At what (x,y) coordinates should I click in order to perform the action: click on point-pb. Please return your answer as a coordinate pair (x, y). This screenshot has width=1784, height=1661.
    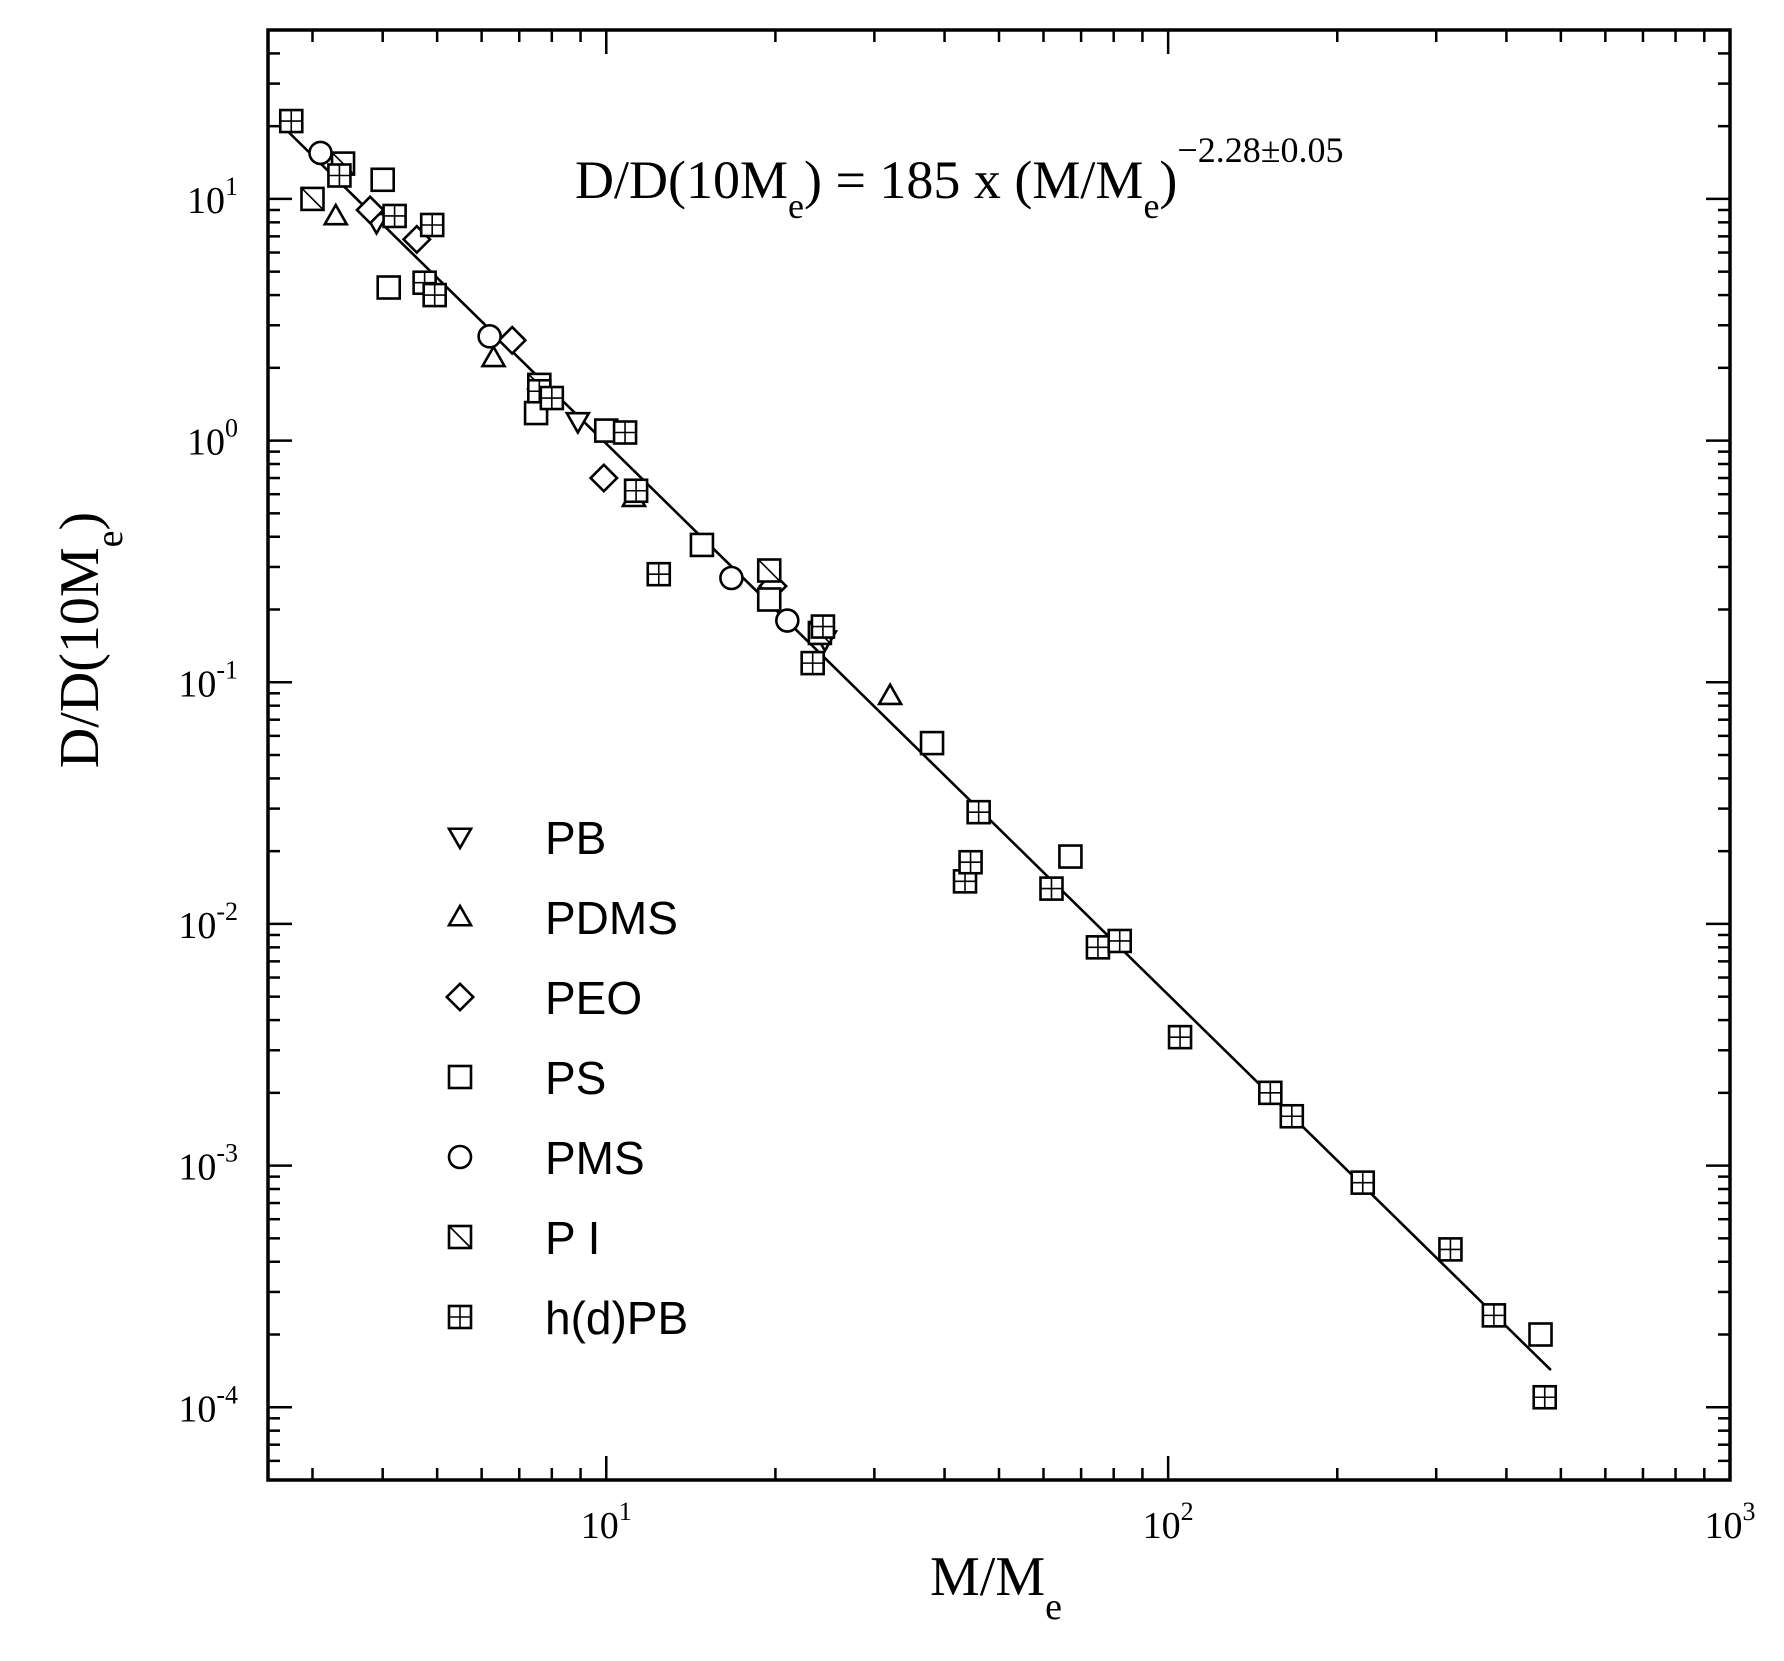
    Looking at the image, I should click on (578, 423).